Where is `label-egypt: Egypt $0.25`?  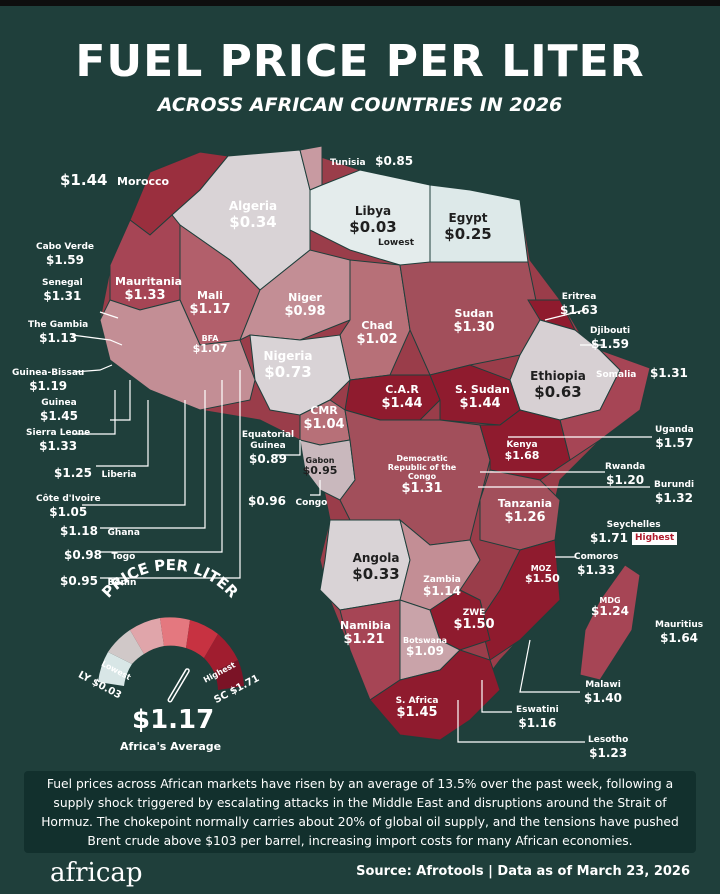
label-egypt: Egypt $0.25 is located at coordinates (468, 227).